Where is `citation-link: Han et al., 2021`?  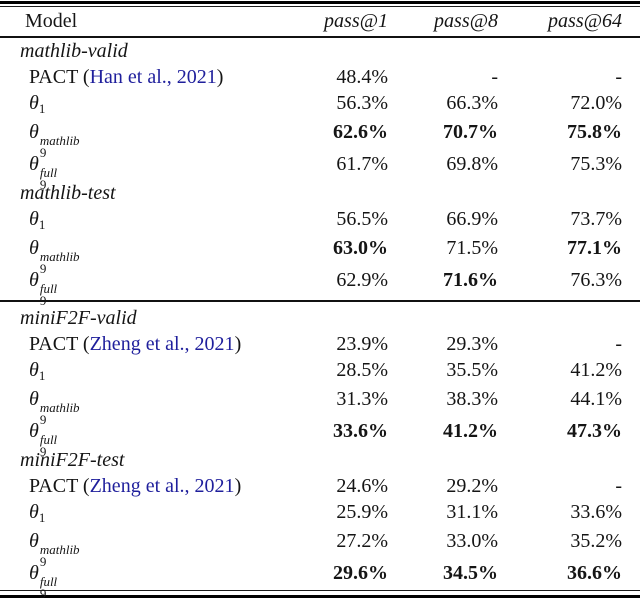 citation-link: Han et al., 2021 is located at coordinates (153, 77).